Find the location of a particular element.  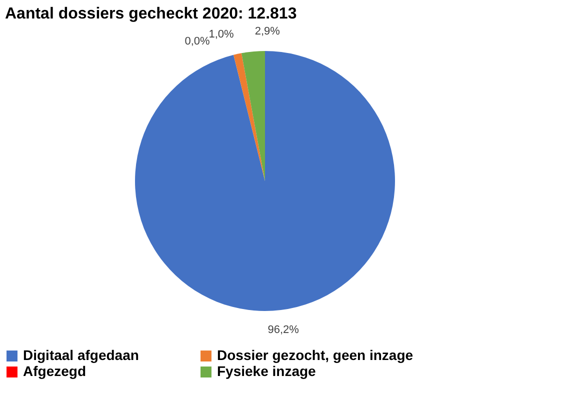

text: 0,0% is located at coordinates (197, 41).